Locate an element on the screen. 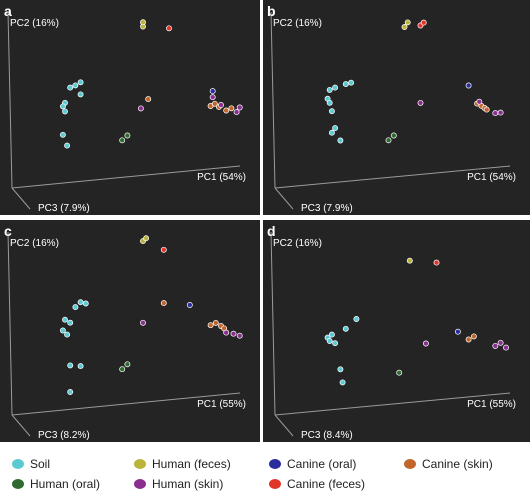 The width and height of the screenshot is (530, 497). pc1-axis-label: PC1 (55%) is located at coordinates (221, 404).